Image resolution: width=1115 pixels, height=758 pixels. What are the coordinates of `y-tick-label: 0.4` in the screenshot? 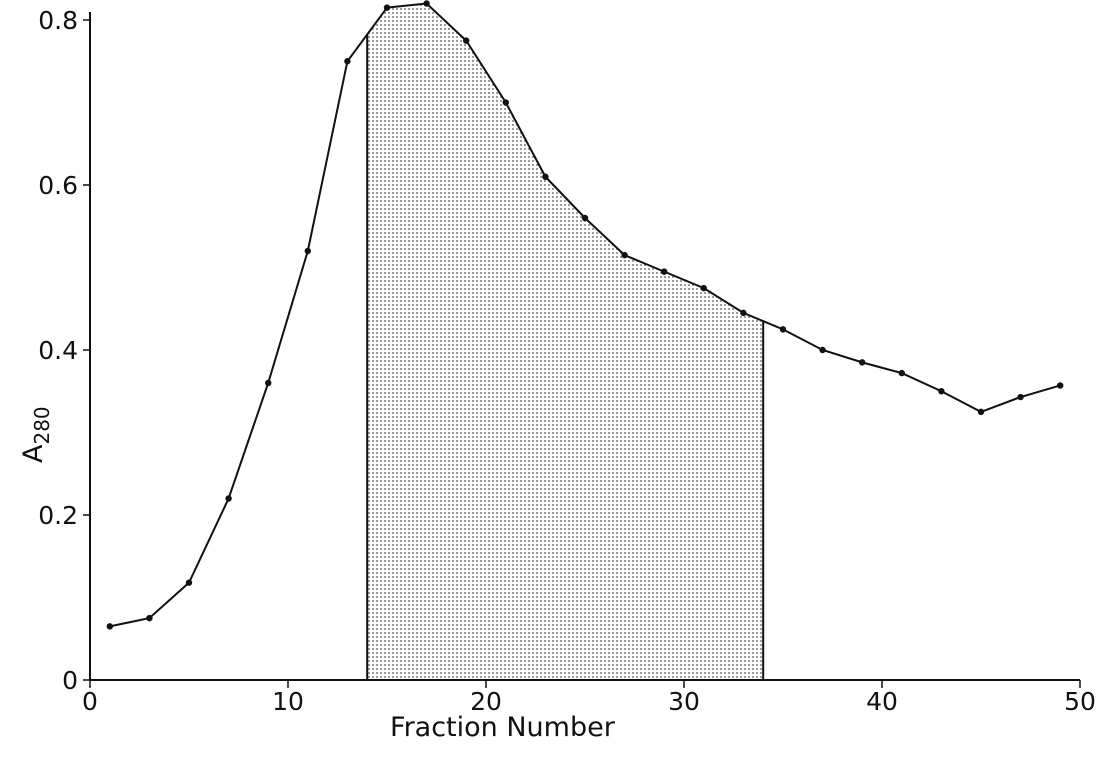 It's located at (58, 350).